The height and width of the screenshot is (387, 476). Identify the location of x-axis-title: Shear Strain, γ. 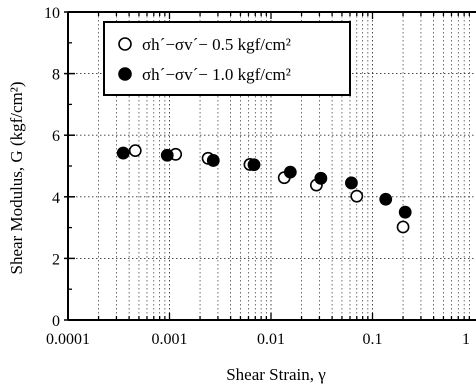
(276, 374).